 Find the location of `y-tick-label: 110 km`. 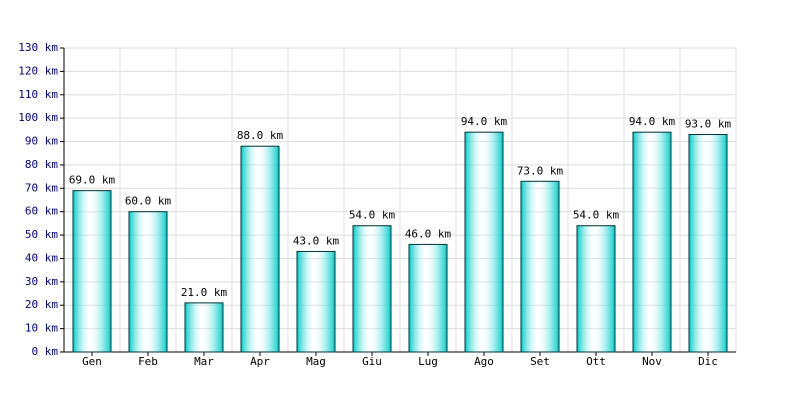

y-tick-label: 110 km is located at coordinates (38, 94).